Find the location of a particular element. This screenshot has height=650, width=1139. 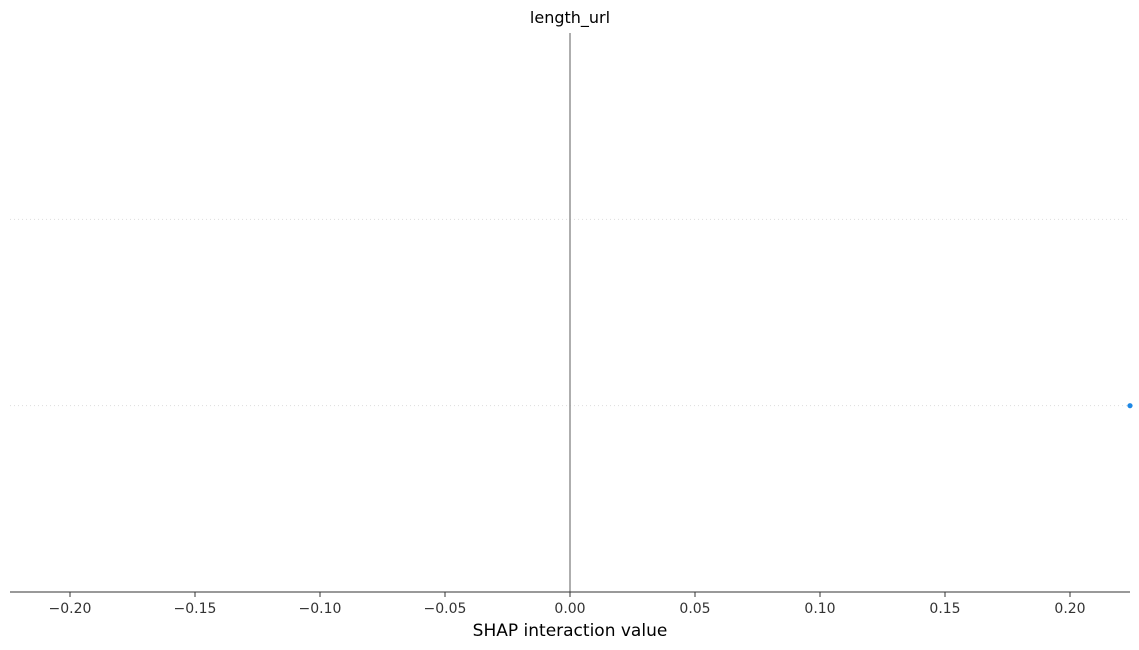

scatter-points is located at coordinates (1130, 406).